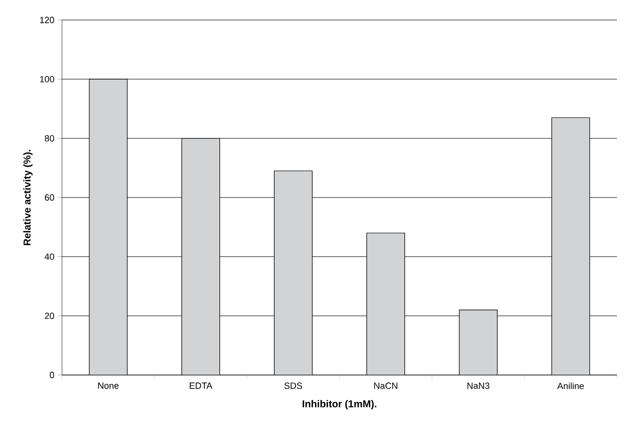 This screenshot has width=627, height=429. I want to click on y-tick-label: 100, so click(47, 79).